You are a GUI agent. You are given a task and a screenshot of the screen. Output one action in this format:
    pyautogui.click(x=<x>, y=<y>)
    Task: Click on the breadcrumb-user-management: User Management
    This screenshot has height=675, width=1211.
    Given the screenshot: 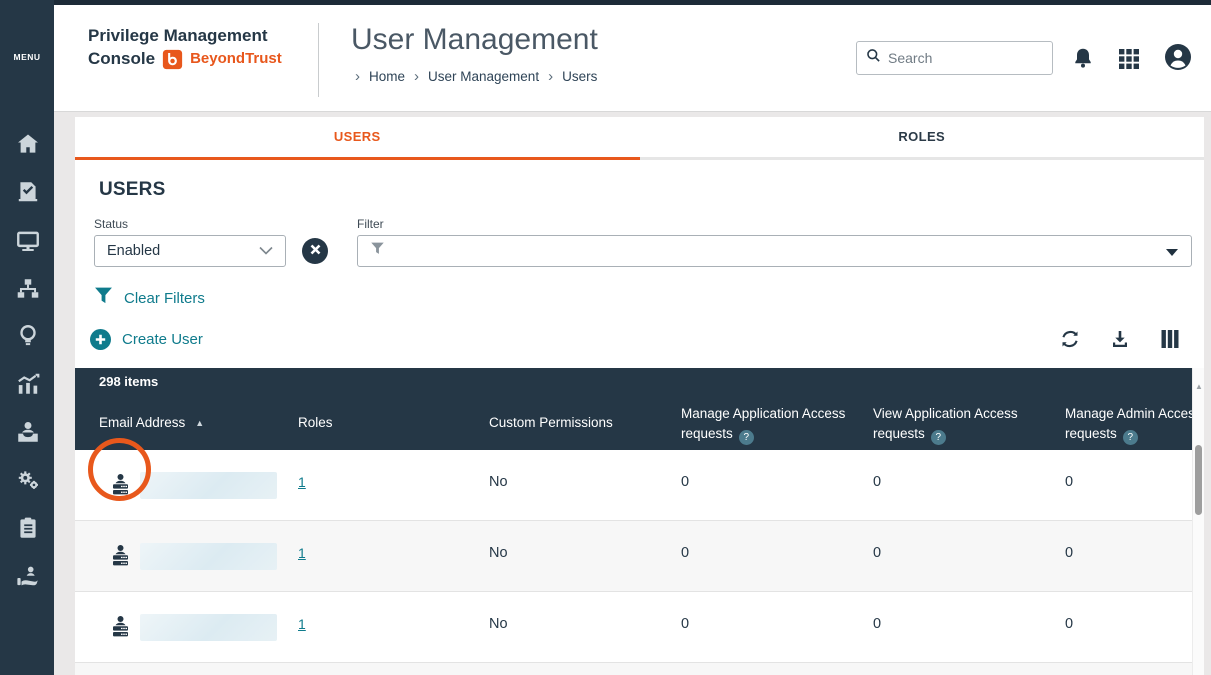 What is the action you would take?
    pyautogui.click(x=484, y=76)
    